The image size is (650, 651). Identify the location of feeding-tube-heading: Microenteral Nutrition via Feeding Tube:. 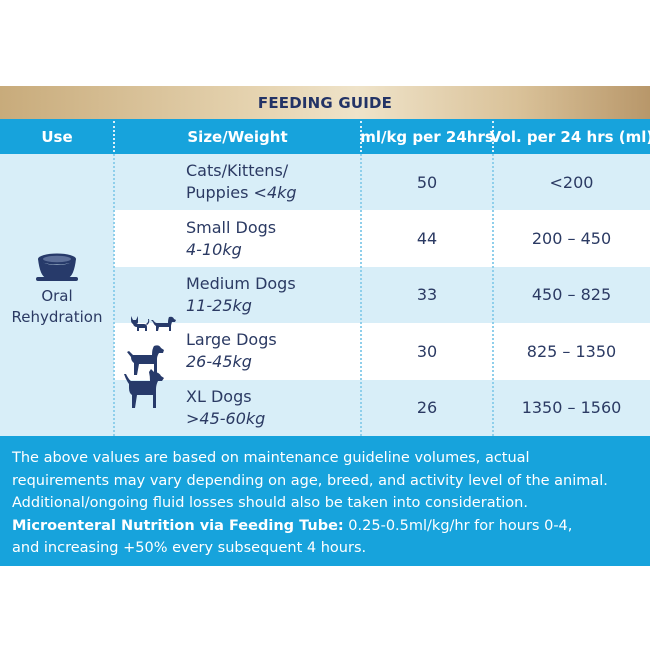
(178, 525).